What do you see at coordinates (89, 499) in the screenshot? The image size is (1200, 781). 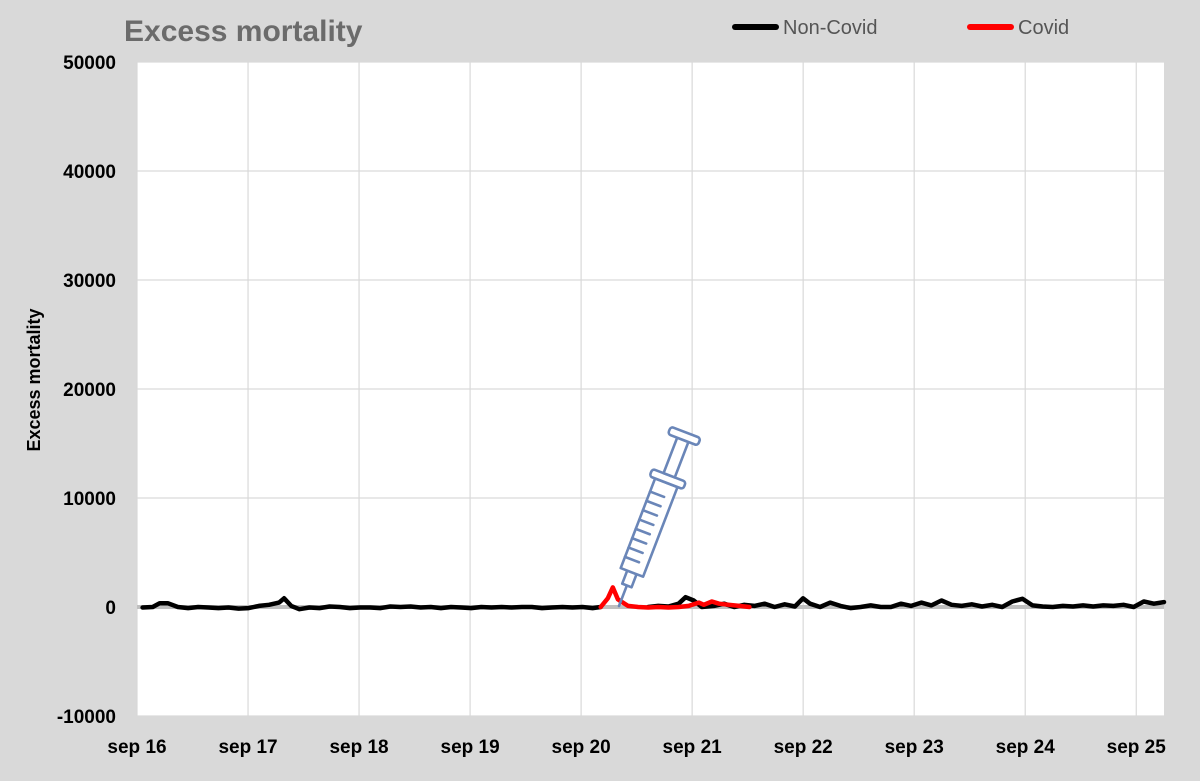 I see `y-tick-label: 10000` at bounding box center [89, 499].